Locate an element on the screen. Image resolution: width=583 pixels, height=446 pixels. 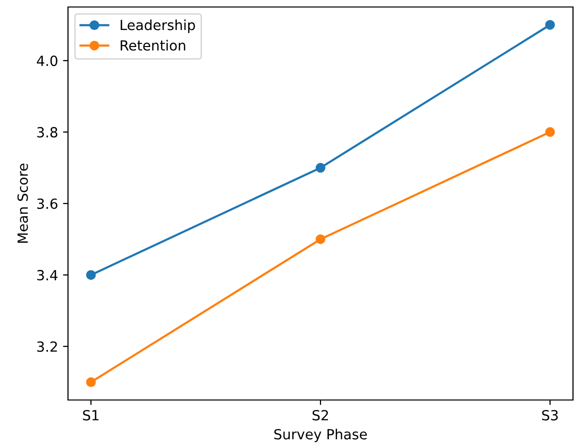
y-tick-label: 3.8 is located at coordinates (47, 132).